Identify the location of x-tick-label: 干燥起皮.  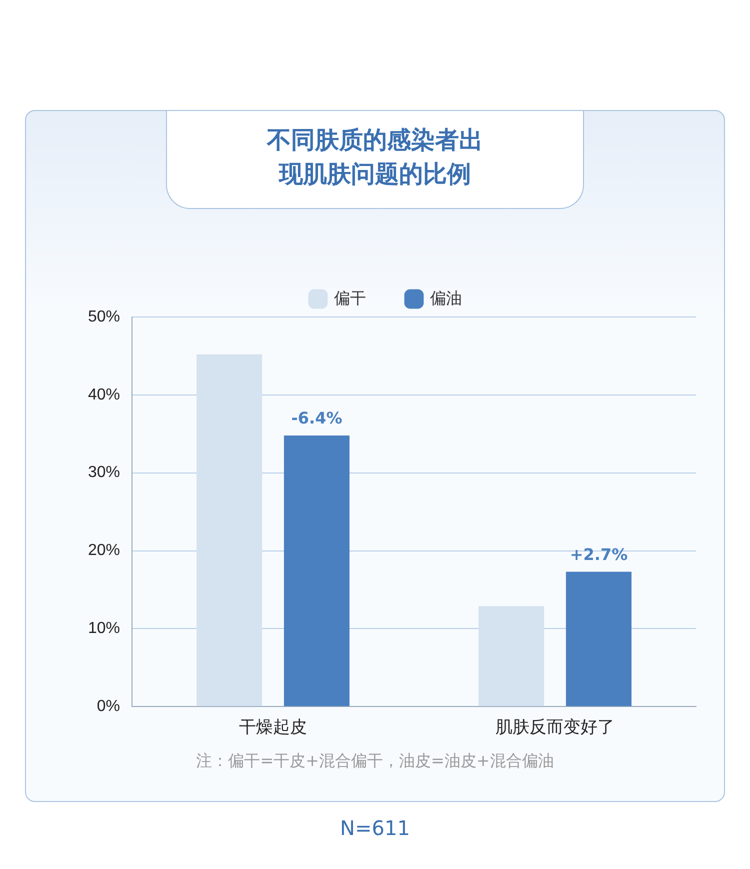
(273, 726).